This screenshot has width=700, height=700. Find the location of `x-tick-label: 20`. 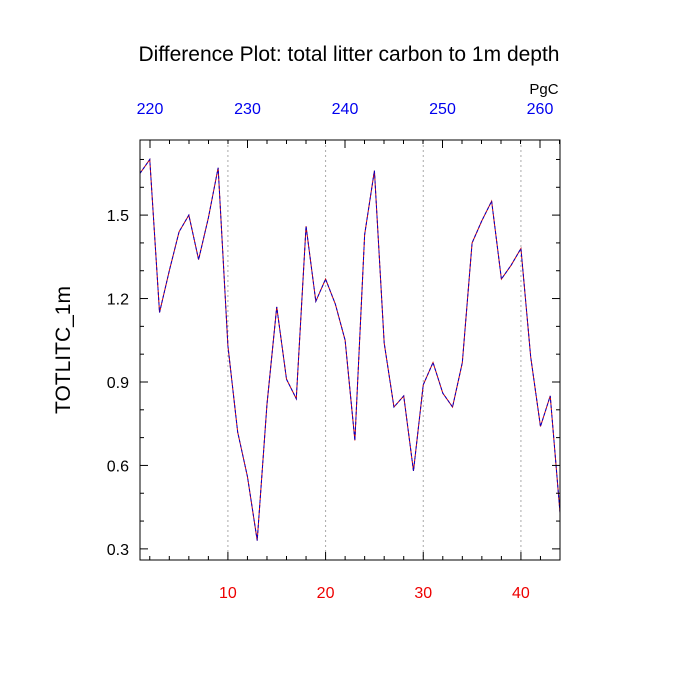

x-tick-label: 20 is located at coordinates (326, 593).